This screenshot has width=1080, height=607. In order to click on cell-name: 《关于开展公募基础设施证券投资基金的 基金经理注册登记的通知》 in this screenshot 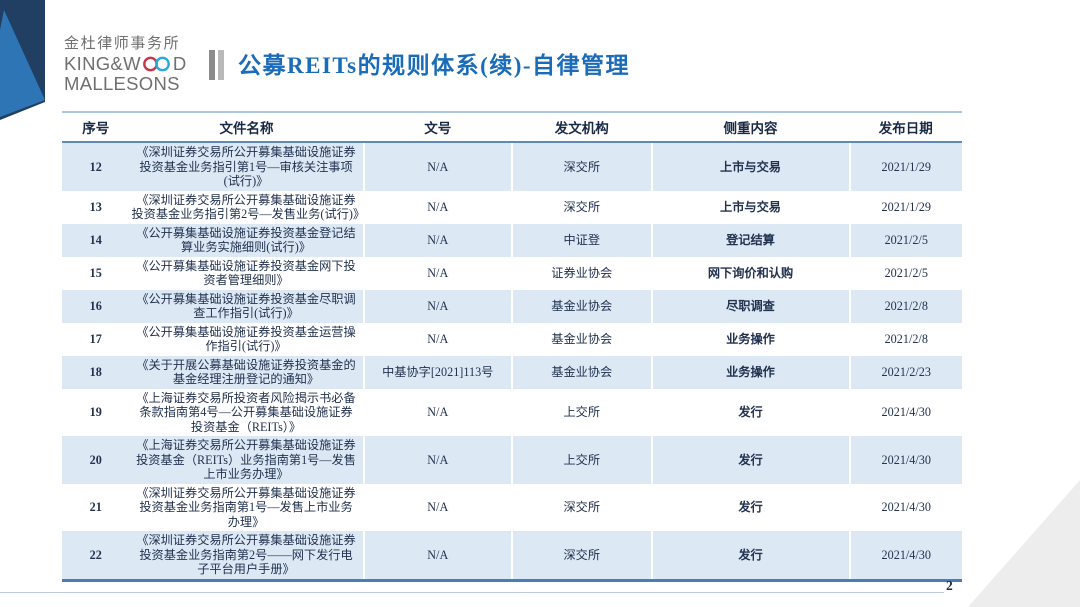, I will do `click(246, 372)`.